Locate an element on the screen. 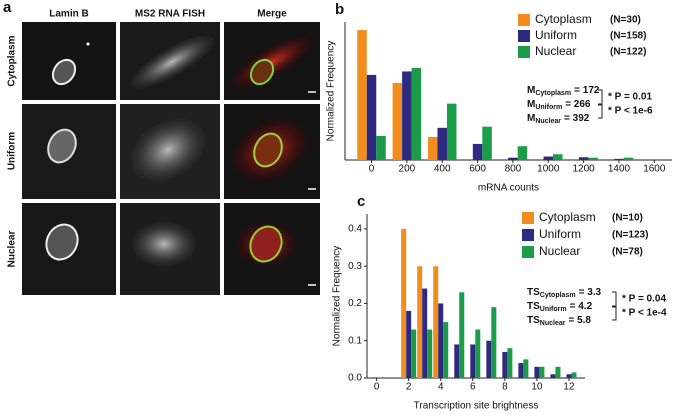 Image resolution: width=675 pixels, height=417 pixels. x-tick-label: 800 is located at coordinates (513, 169).